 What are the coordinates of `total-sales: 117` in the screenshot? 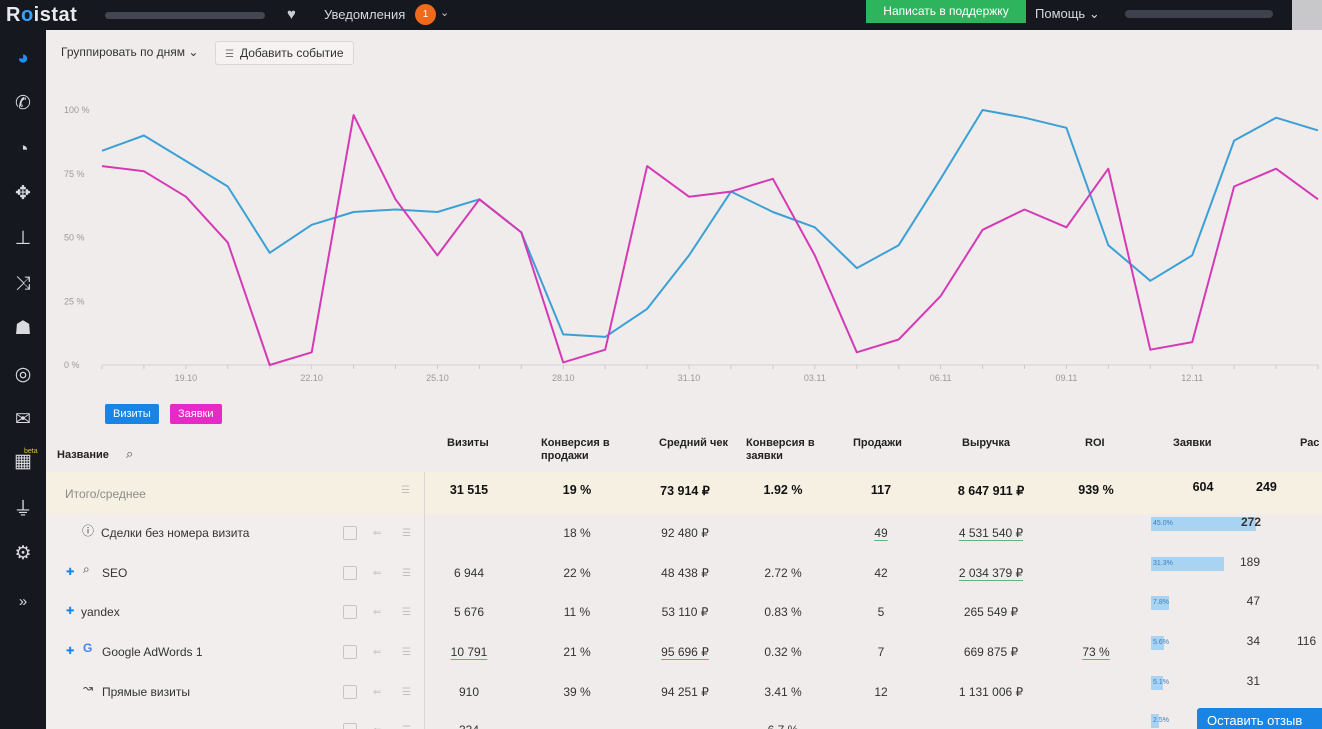 It's located at (881, 490).